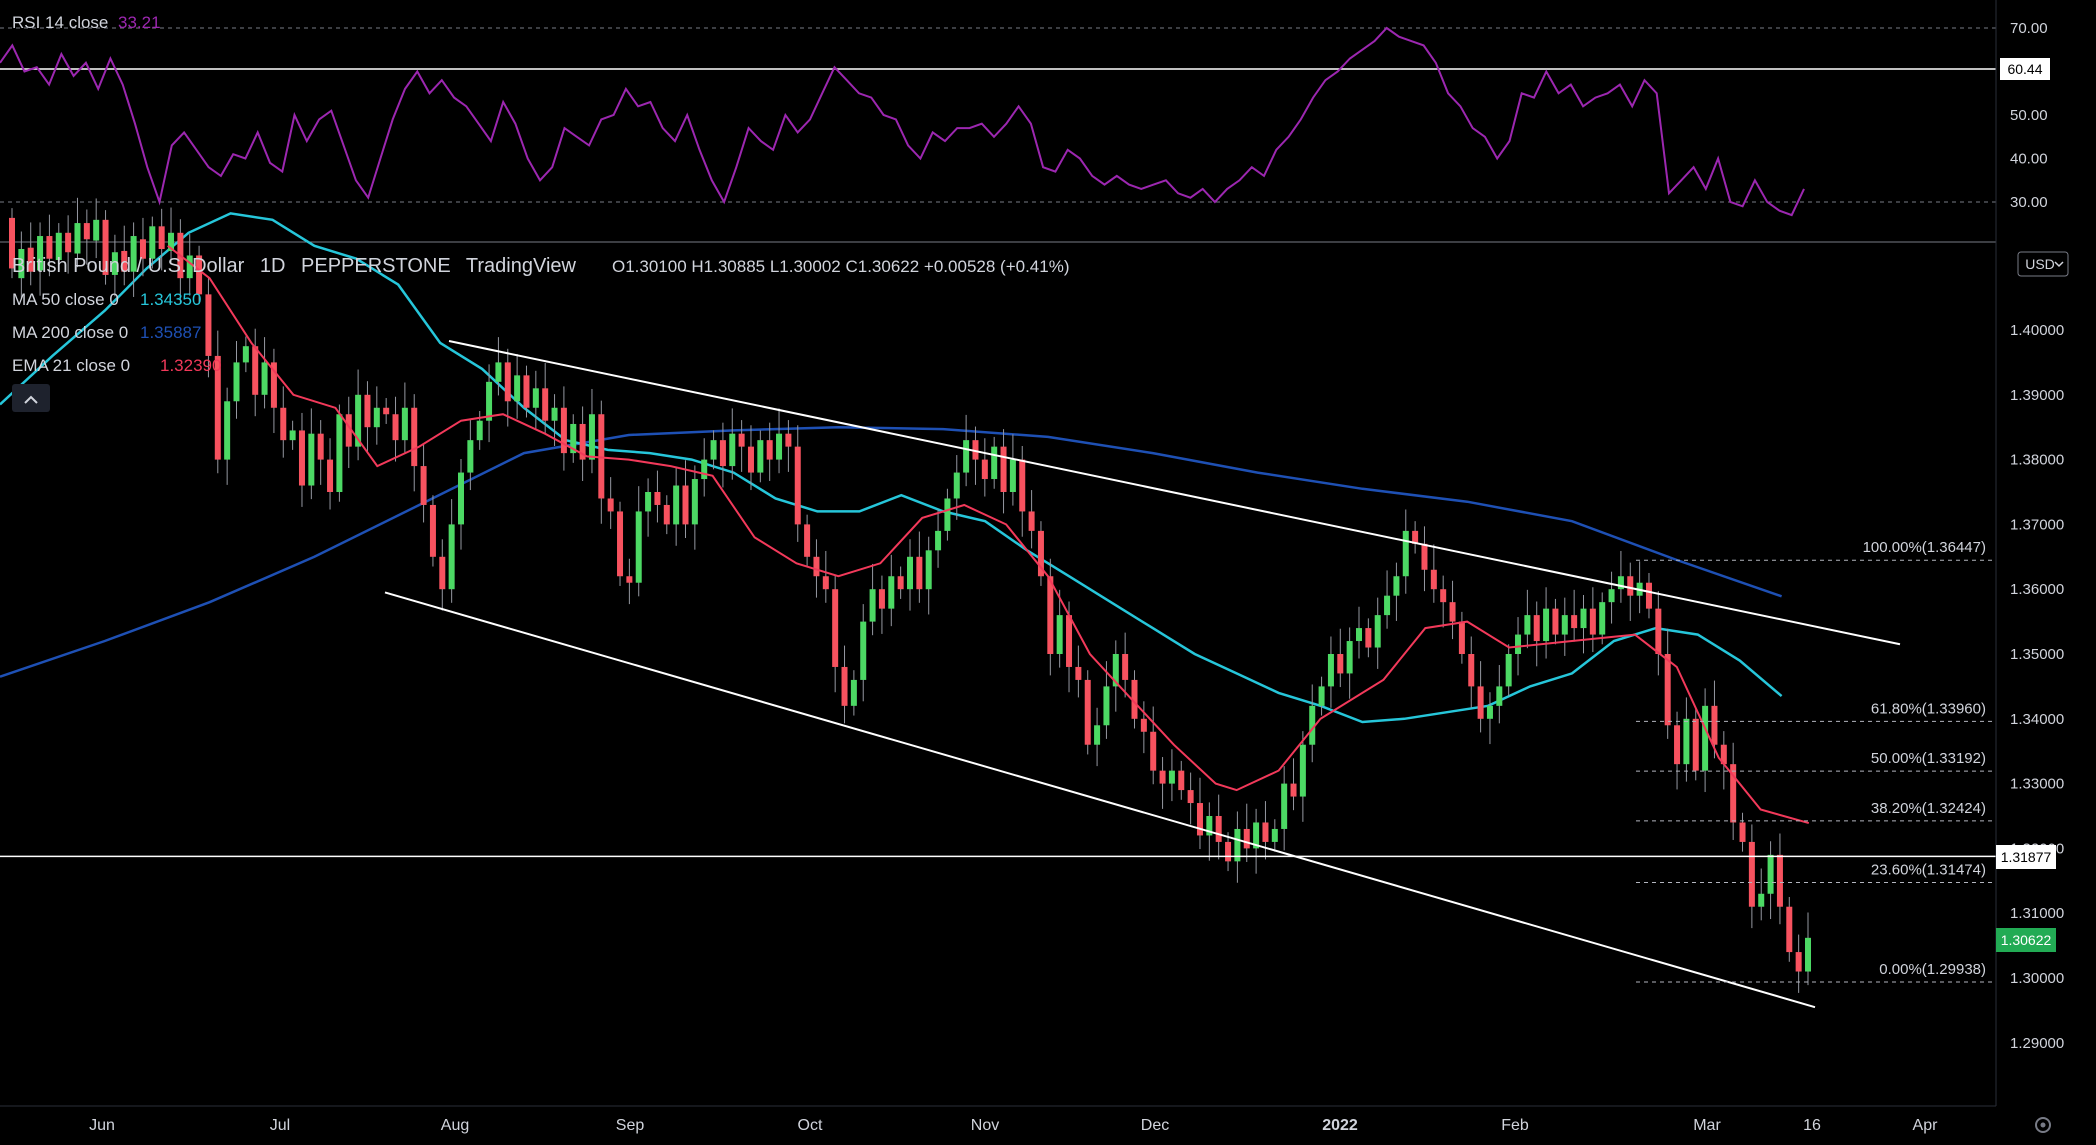  What do you see at coordinates (60, 22) in the screenshot?
I see `rsi-label: RSI 14 close` at bounding box center [60, 22].